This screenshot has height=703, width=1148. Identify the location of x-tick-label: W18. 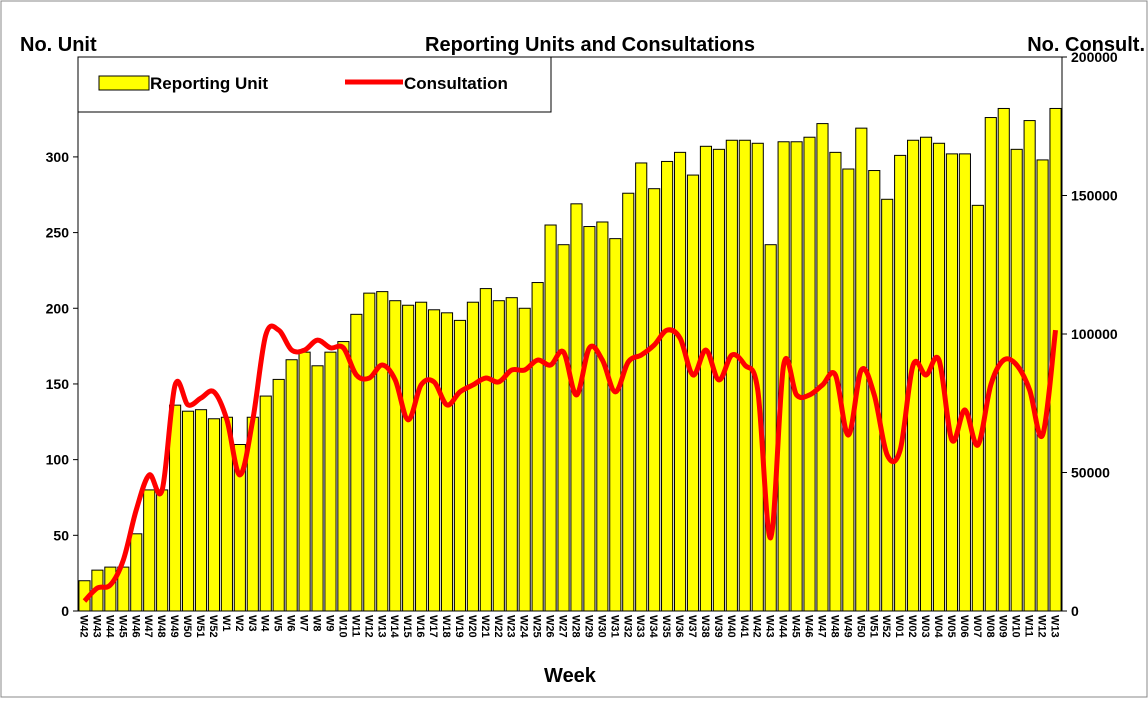
(446, 626).